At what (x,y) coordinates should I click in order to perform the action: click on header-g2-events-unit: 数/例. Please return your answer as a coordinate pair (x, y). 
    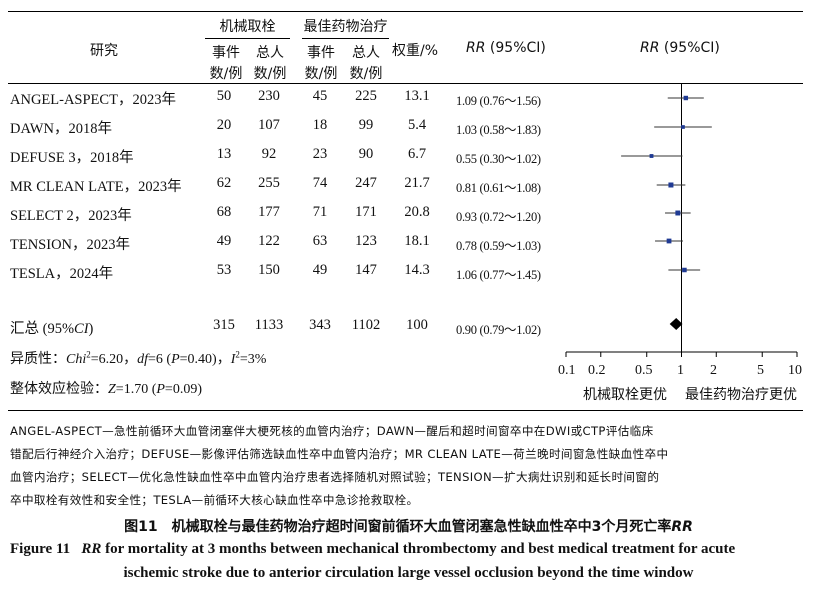
    Looking at the image, I should click on (321, 74).